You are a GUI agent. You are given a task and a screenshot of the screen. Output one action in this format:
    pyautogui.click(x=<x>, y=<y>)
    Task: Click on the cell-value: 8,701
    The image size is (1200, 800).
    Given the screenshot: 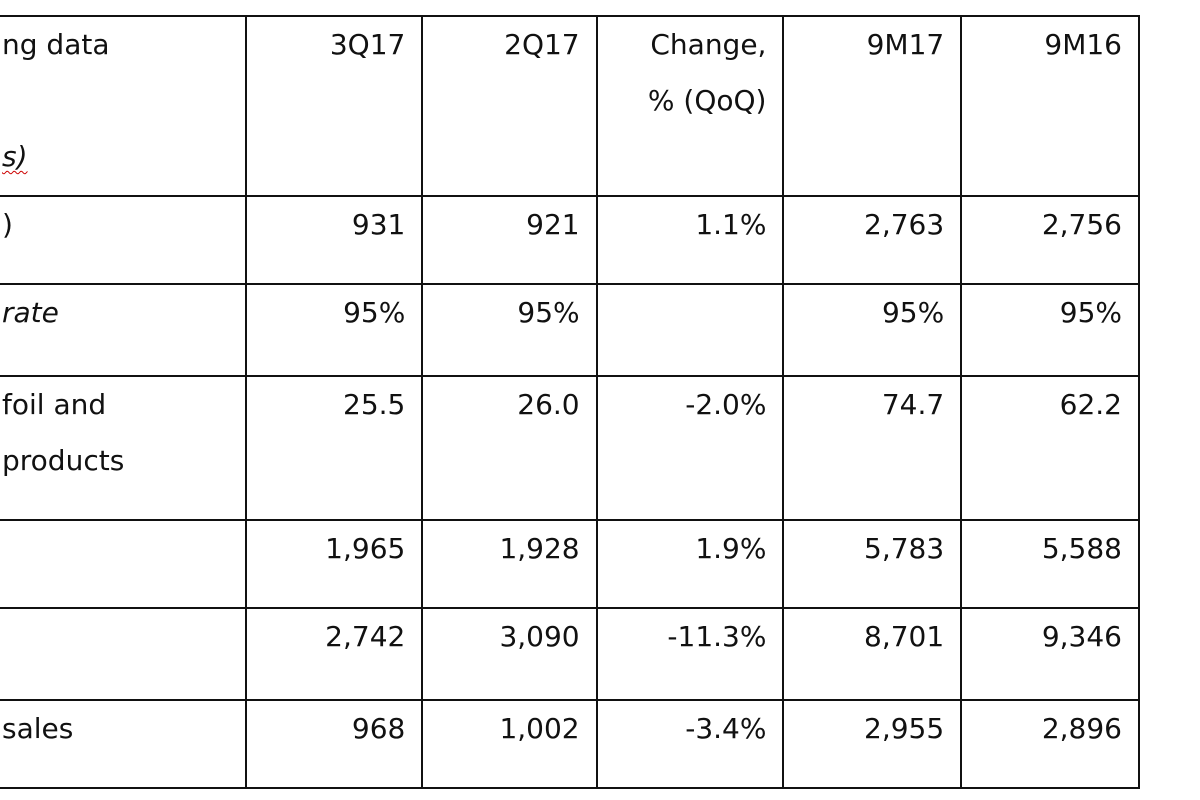 What is the action you would take?
    pyautogui.click(x=872, y=654)
    